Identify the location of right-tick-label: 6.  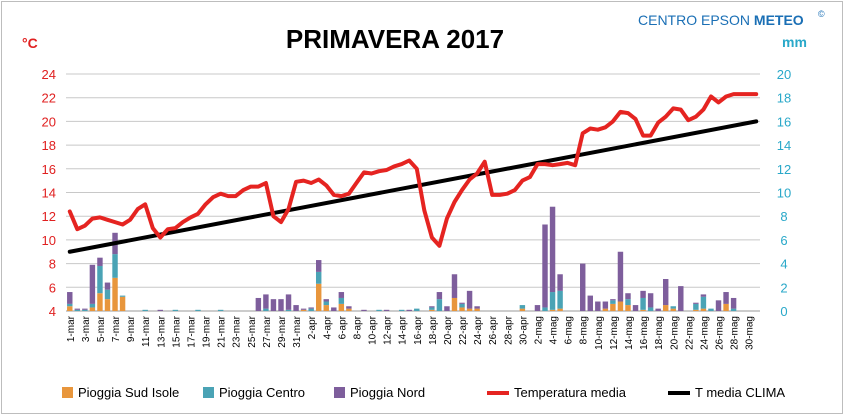
(783, 240).